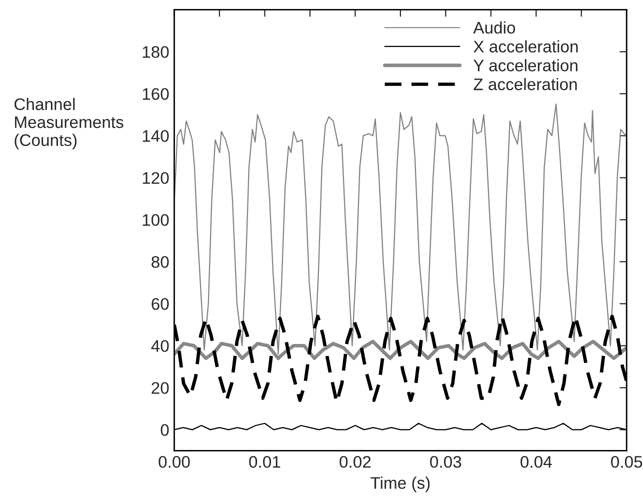 The image size is (643, 498). Describe the element at coordinates (155, 52) in the screenshot. I see `y-tick-label: 180` at that location.